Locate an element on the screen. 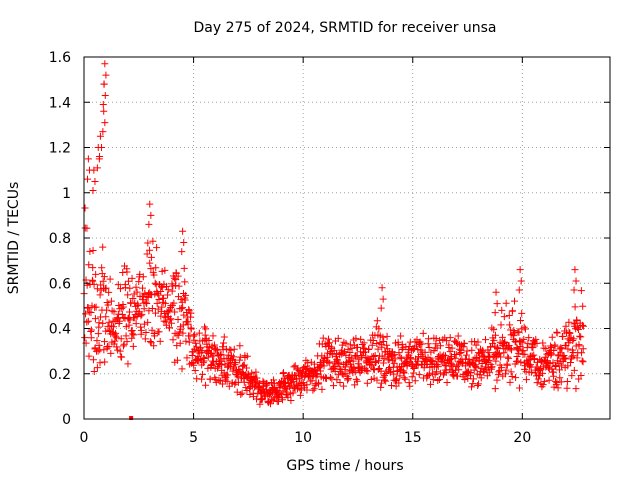  y-tick-label: 1 is located at coordinates (66, 194).